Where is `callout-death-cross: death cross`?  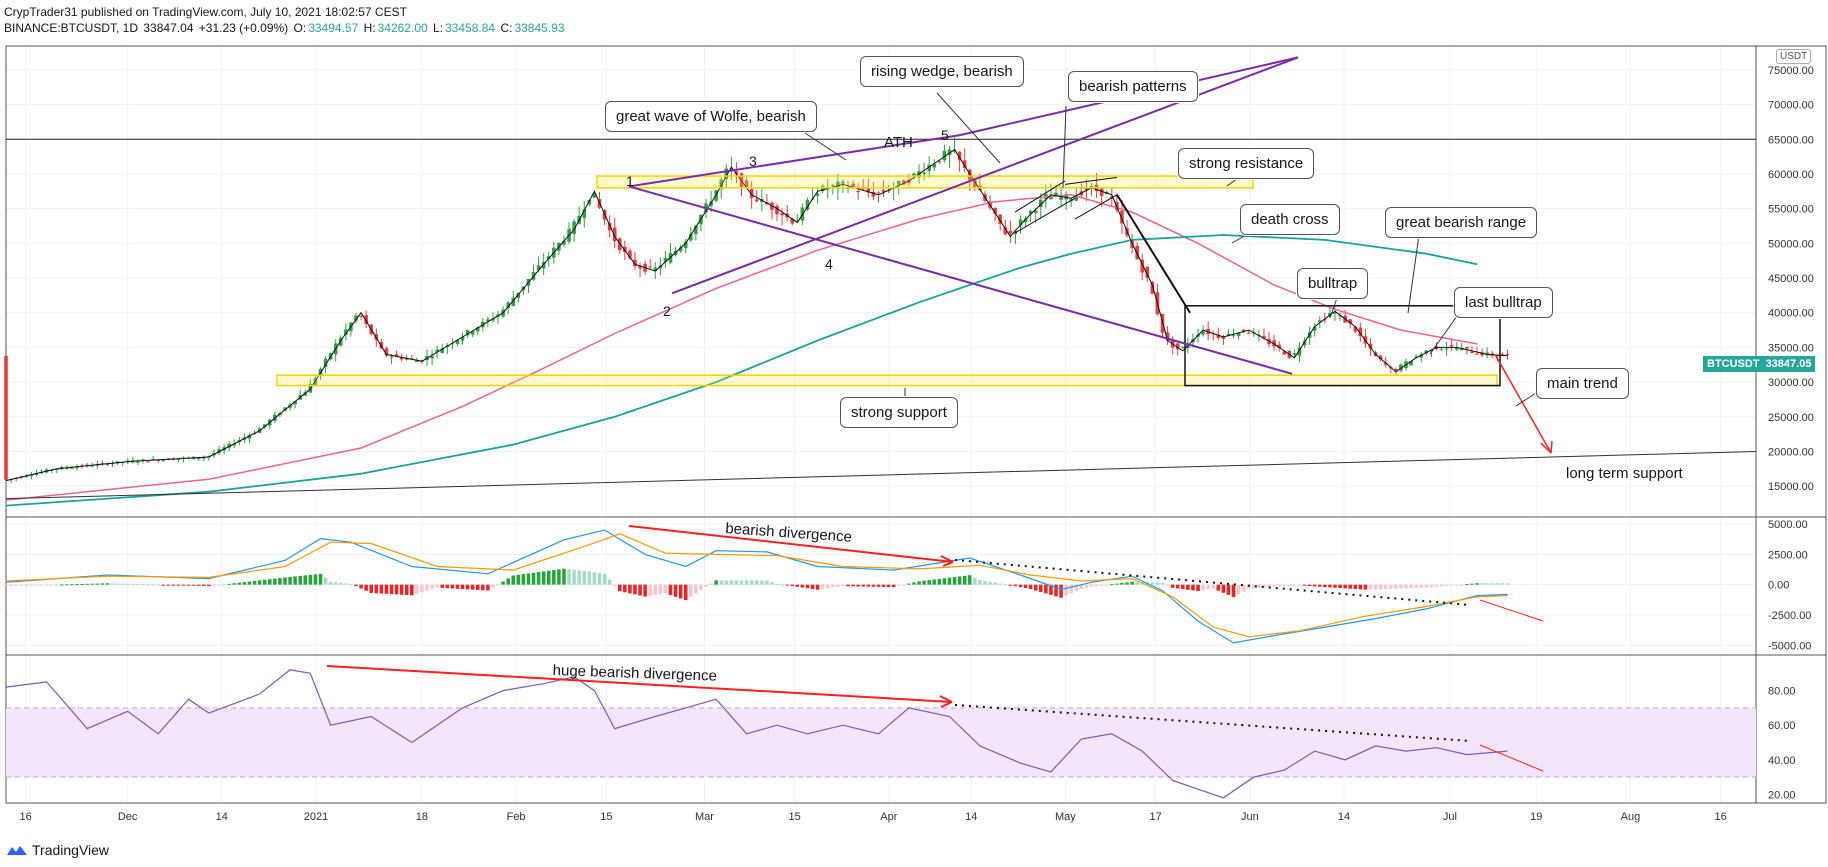
callout-death-cross: death cross is located at coordinates (1290, 219).